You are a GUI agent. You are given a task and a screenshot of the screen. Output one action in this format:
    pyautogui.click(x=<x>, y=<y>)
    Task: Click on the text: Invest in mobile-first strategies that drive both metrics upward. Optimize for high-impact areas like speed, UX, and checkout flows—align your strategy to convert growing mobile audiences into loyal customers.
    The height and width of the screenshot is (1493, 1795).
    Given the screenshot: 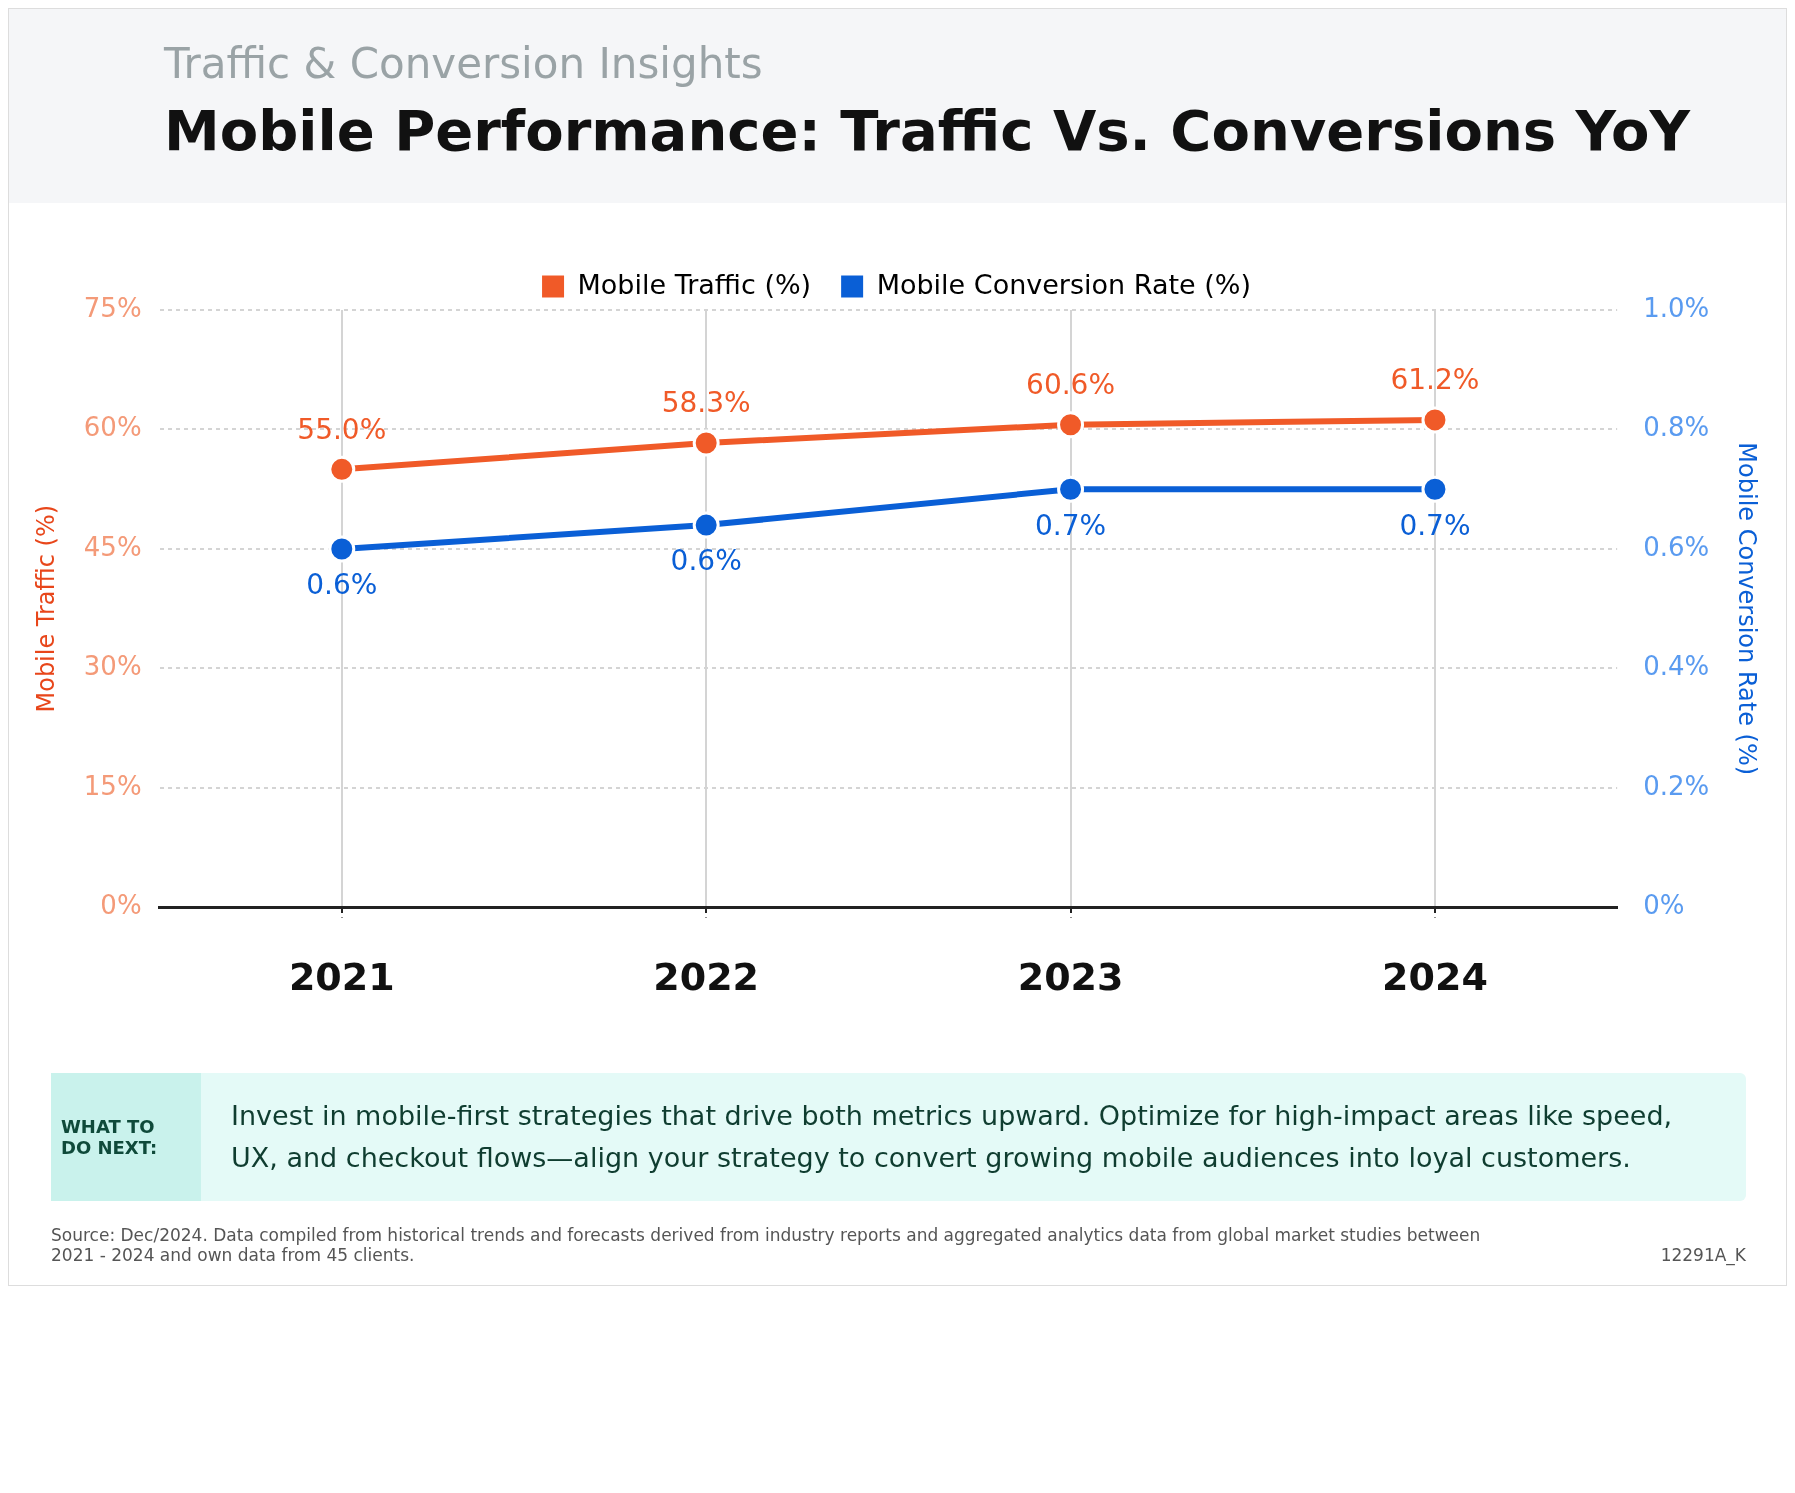 What is the action you would take?
    pyautogui.click(x=952, y=1137)
    